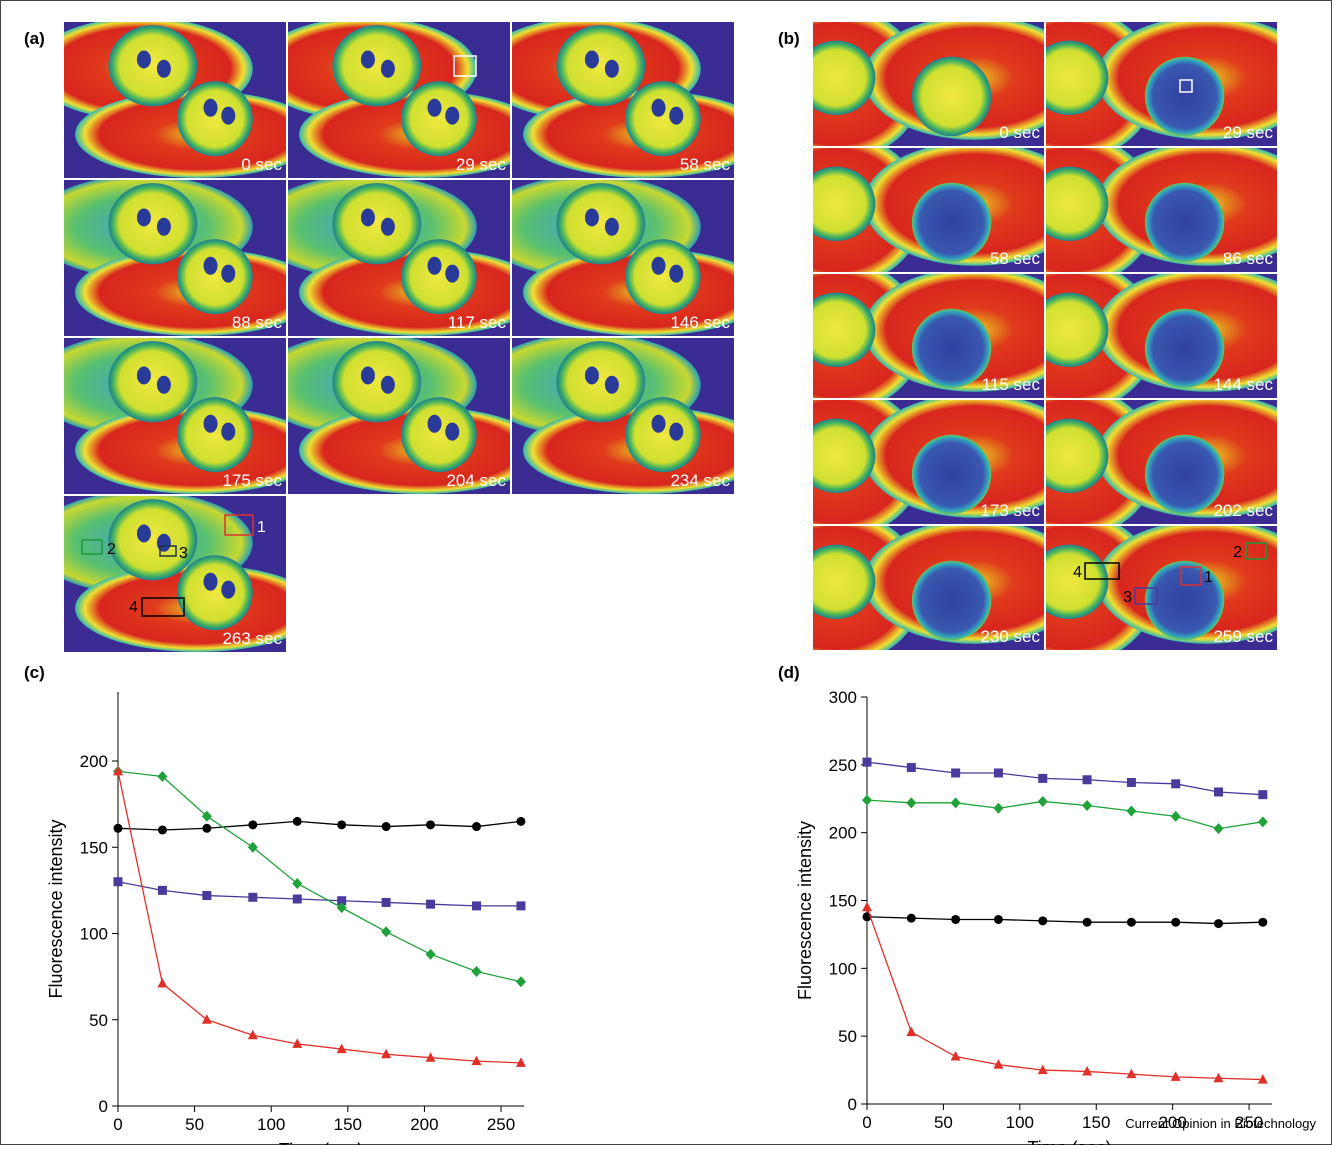 The width and height of the screenshot is (1332, 1150). Describe the element at coordinates (56, 908) in the screenshot. I see `y-axis-label: Fluorescence intensity` at that location.